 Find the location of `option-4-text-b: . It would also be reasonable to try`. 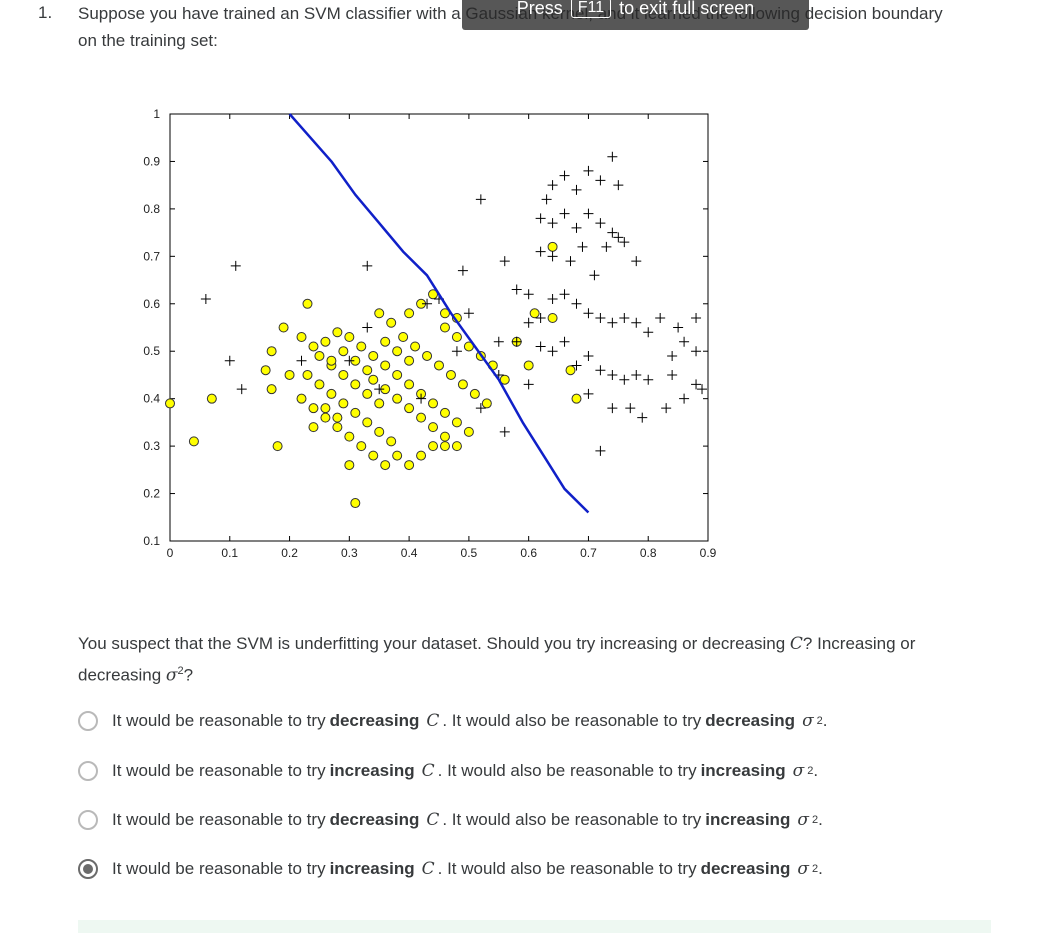

option-4-text-b: . It would also be reasonable to try is located at coordinates (567, 868).